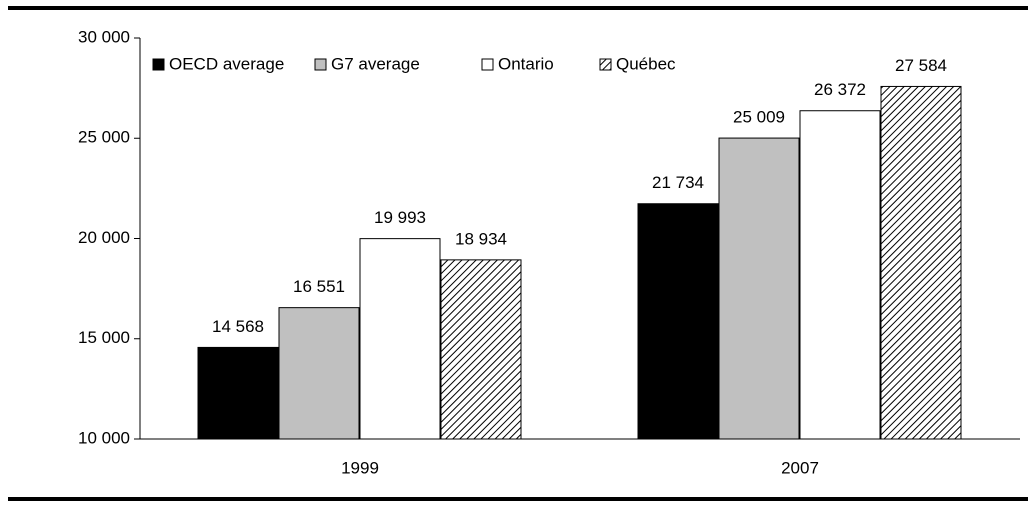 The width and height of the screenshot is (1034, 508). I want to click on y-tick-label: 20 000, so click(104, 237).